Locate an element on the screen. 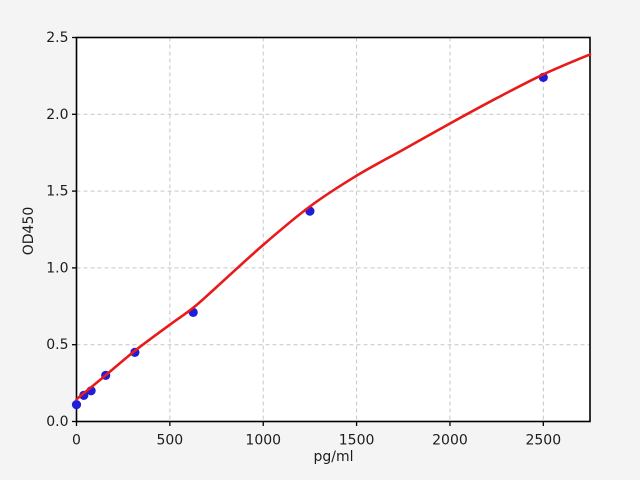  x-tick-label: 2000 is located at coordinates (450, 441).